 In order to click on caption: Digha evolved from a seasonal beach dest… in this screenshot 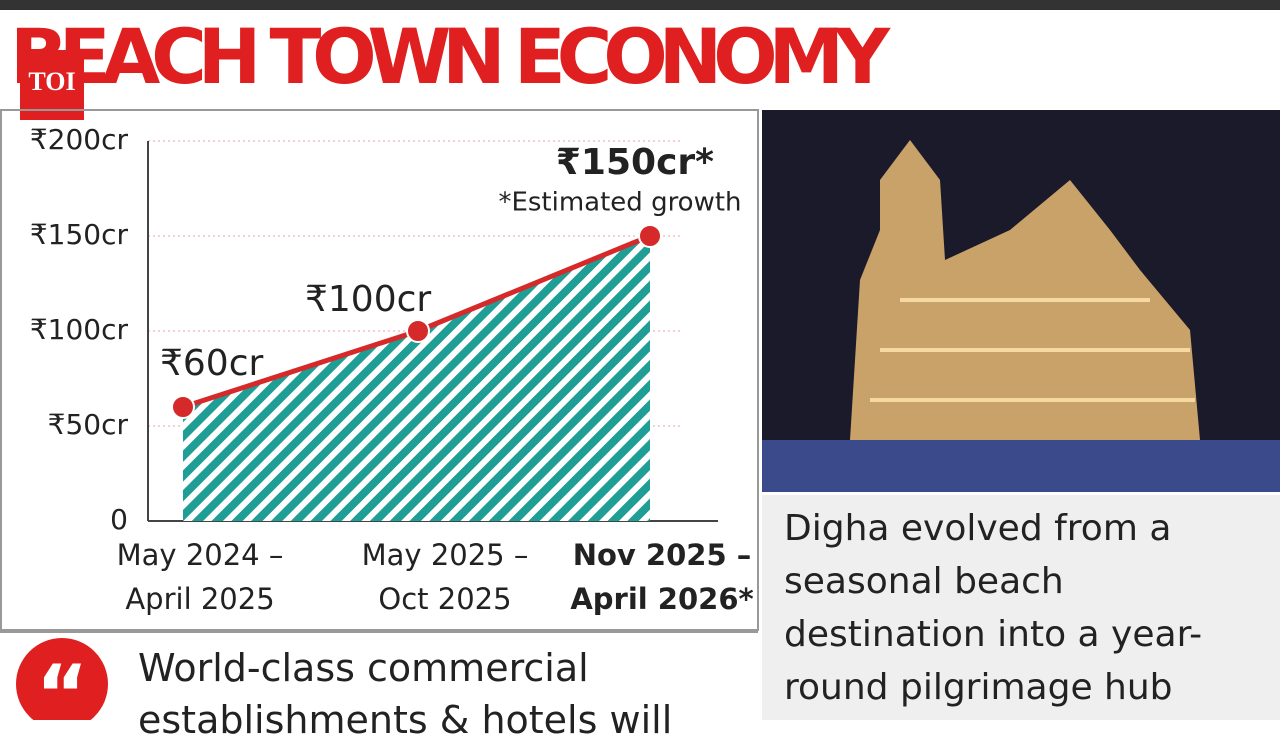, I will do `click(993, 608)`.